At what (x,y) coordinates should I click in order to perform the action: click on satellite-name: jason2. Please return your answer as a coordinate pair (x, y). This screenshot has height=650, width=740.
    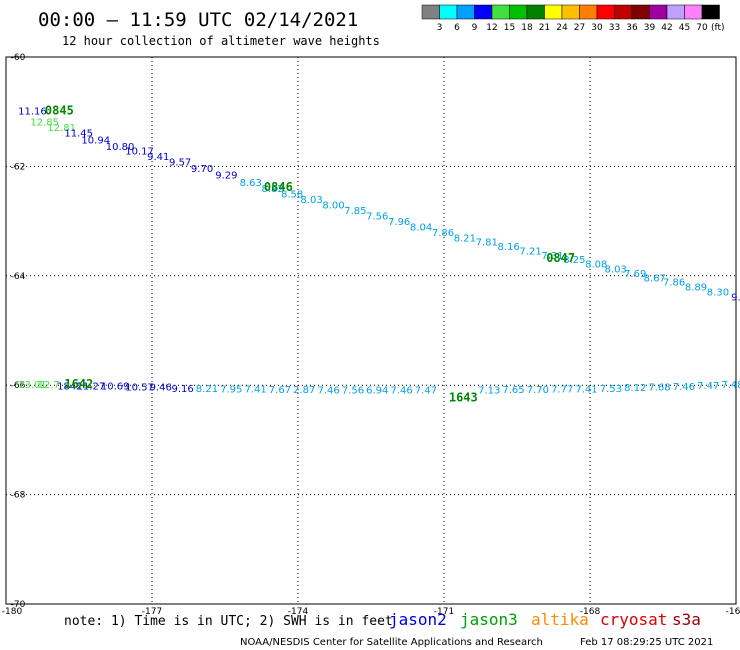
    Looking at the image, I should click on (418, 619).